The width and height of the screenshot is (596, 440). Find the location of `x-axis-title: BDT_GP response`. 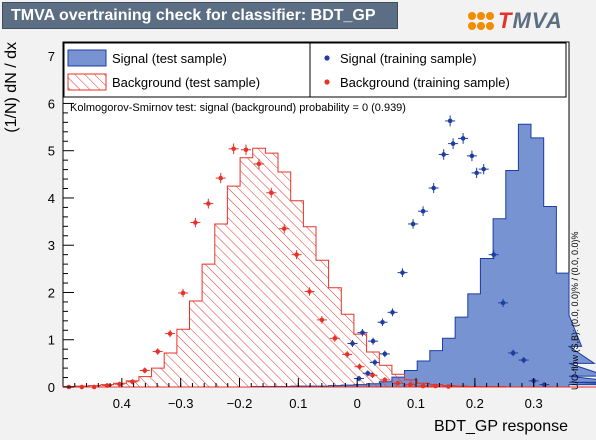

x-axis-title: BDT_GP response is located at coordinates (501, 426).